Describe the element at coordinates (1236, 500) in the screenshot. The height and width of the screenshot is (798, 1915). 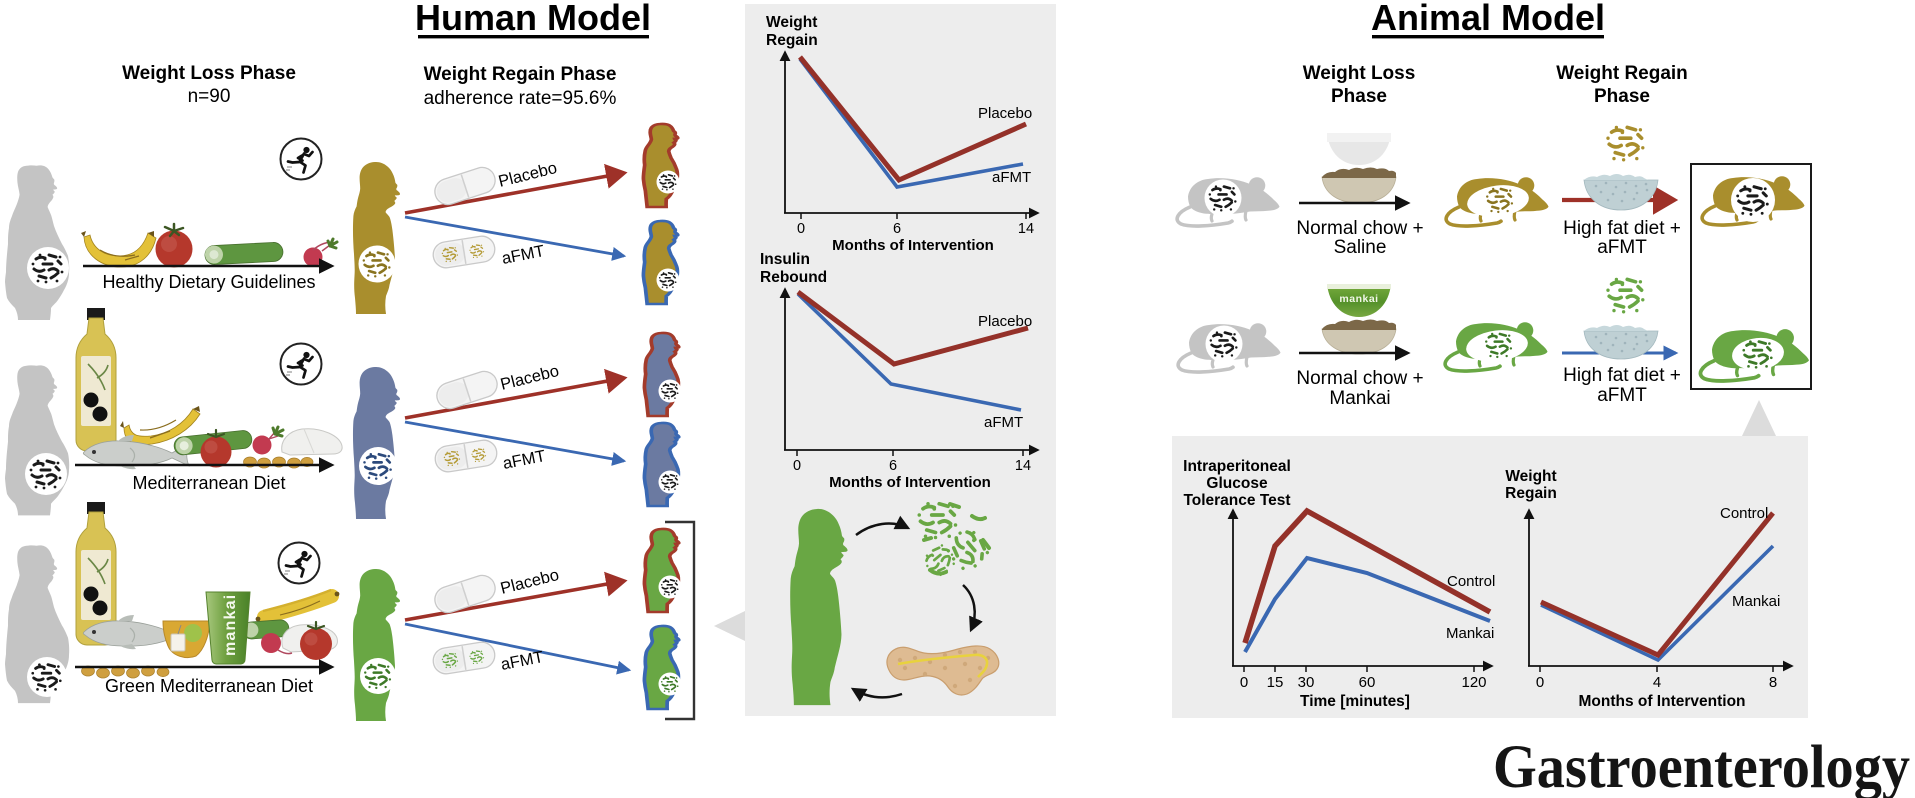
I see `svg-text: Tolerance Test` at that location.